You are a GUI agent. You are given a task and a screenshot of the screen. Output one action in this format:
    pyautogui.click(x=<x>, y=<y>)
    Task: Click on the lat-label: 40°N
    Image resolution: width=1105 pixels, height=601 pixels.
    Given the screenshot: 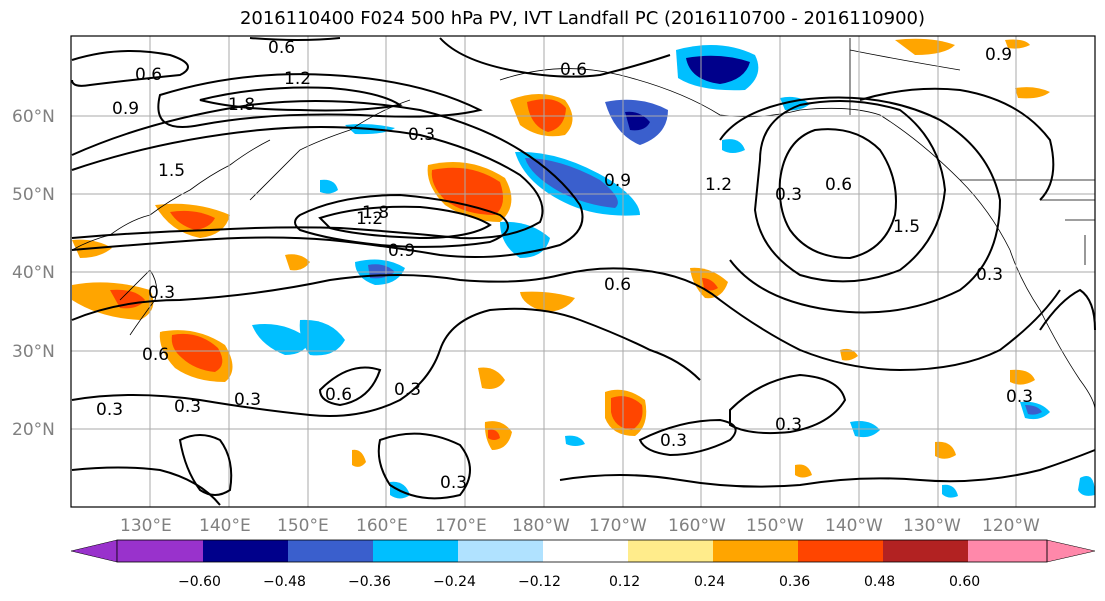 What is the action you would take?
    pyautogui.click(x=33, y=273)
    